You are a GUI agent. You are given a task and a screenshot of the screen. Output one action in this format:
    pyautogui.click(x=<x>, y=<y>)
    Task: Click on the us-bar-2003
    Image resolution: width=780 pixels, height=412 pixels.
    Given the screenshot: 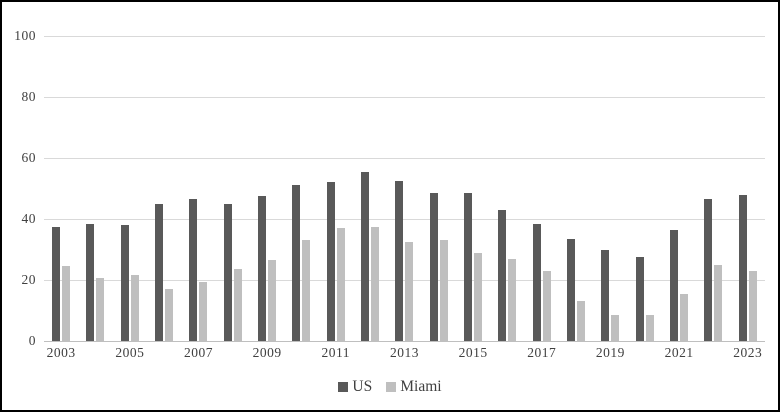 What is the action you would take?
    pyautogui.click(x=56, y=283)
    